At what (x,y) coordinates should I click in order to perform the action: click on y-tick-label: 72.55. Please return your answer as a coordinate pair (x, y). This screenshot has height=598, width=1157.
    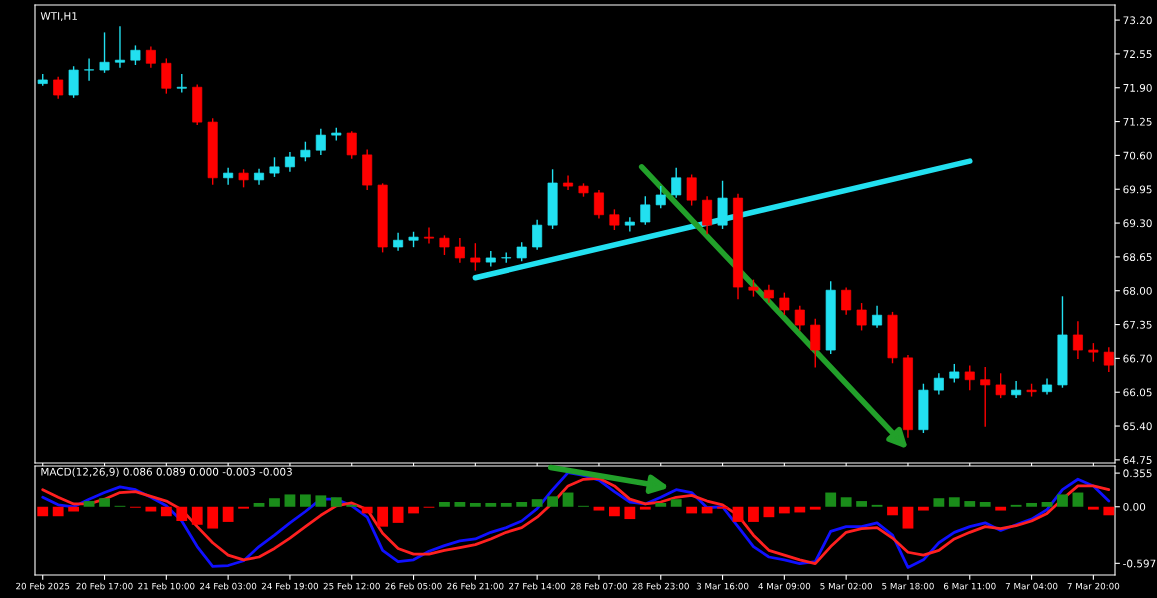
    Looking at the image, I should click on (1137, 54).